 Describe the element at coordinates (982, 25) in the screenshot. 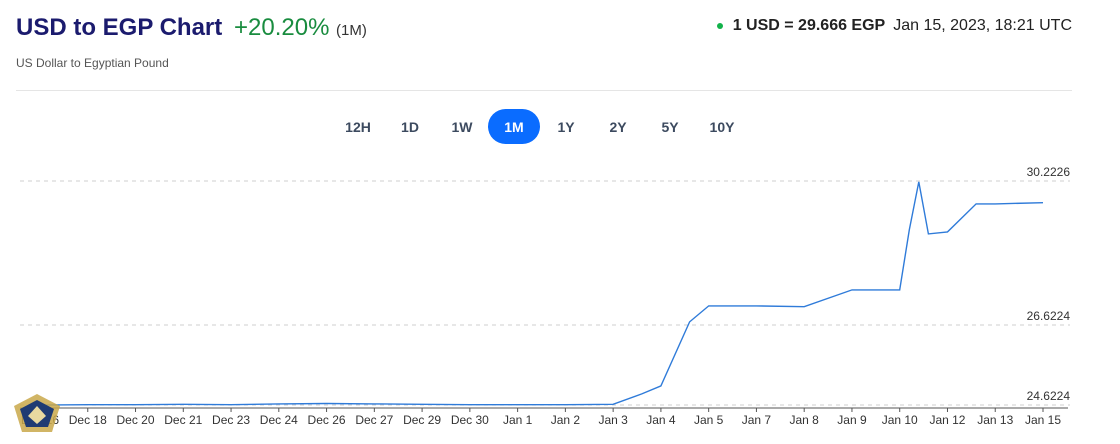

I see `rate-timestamp: Jan 15, 2023, 18:21 UTC` at that location.